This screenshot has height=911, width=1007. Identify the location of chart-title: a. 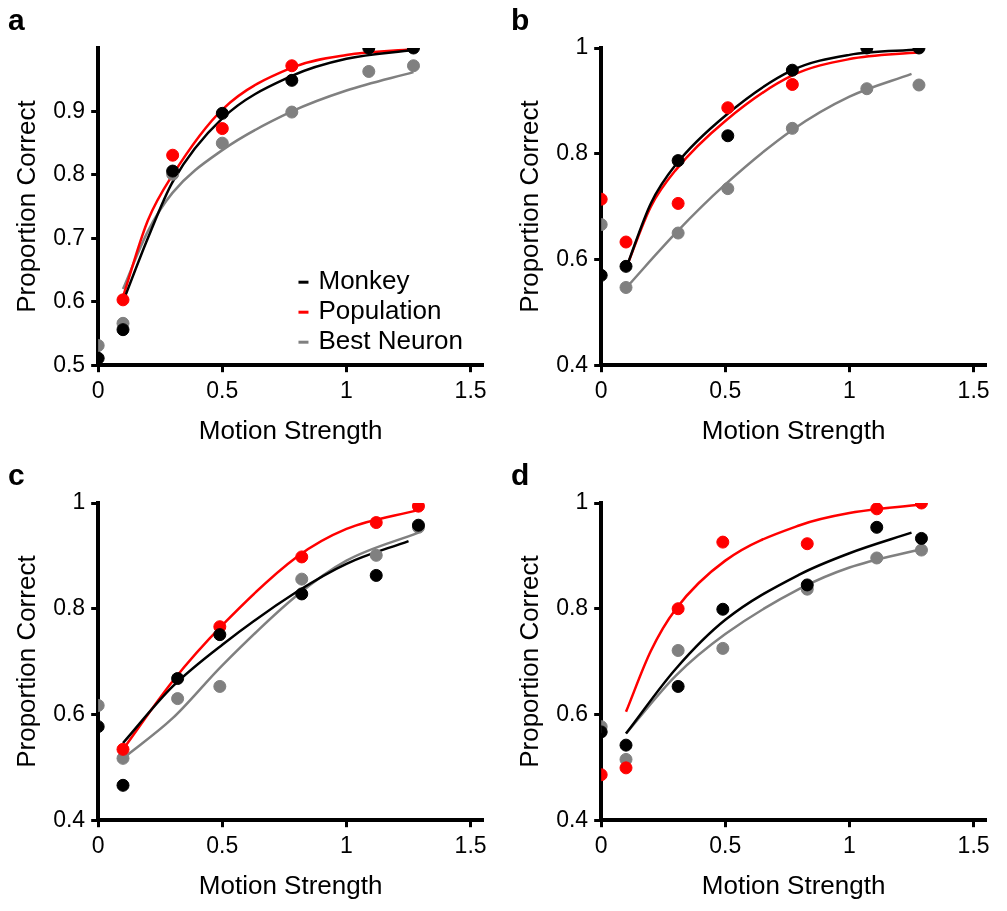
(16, 20).